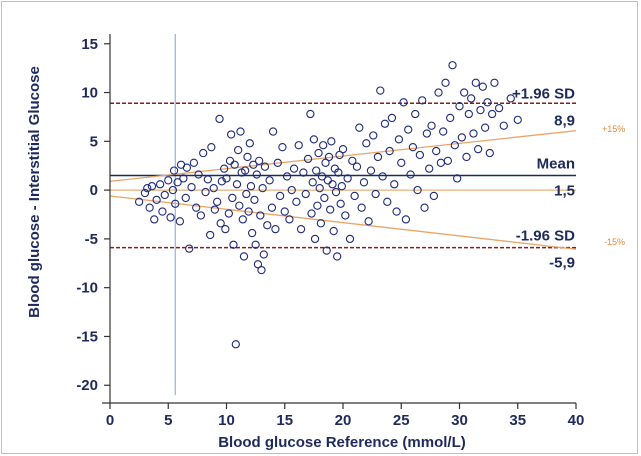 The height and width of the screenshot is (456, 641). What do you see at coordinates (89, 93) in the screenshot?
I see `y-tick-label: 10` at bounding box center [89, 93].